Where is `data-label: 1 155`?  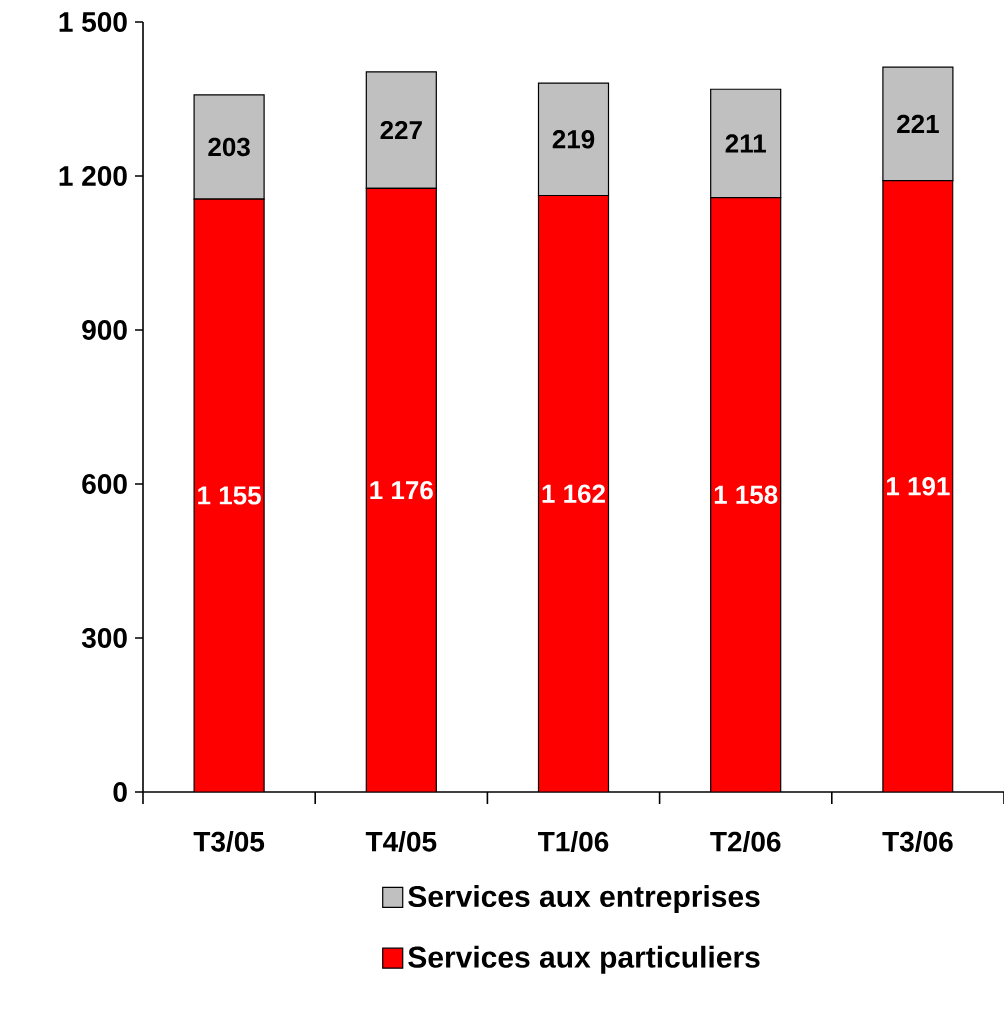 data-label: 1 155 is located at coordinates (229, 495).